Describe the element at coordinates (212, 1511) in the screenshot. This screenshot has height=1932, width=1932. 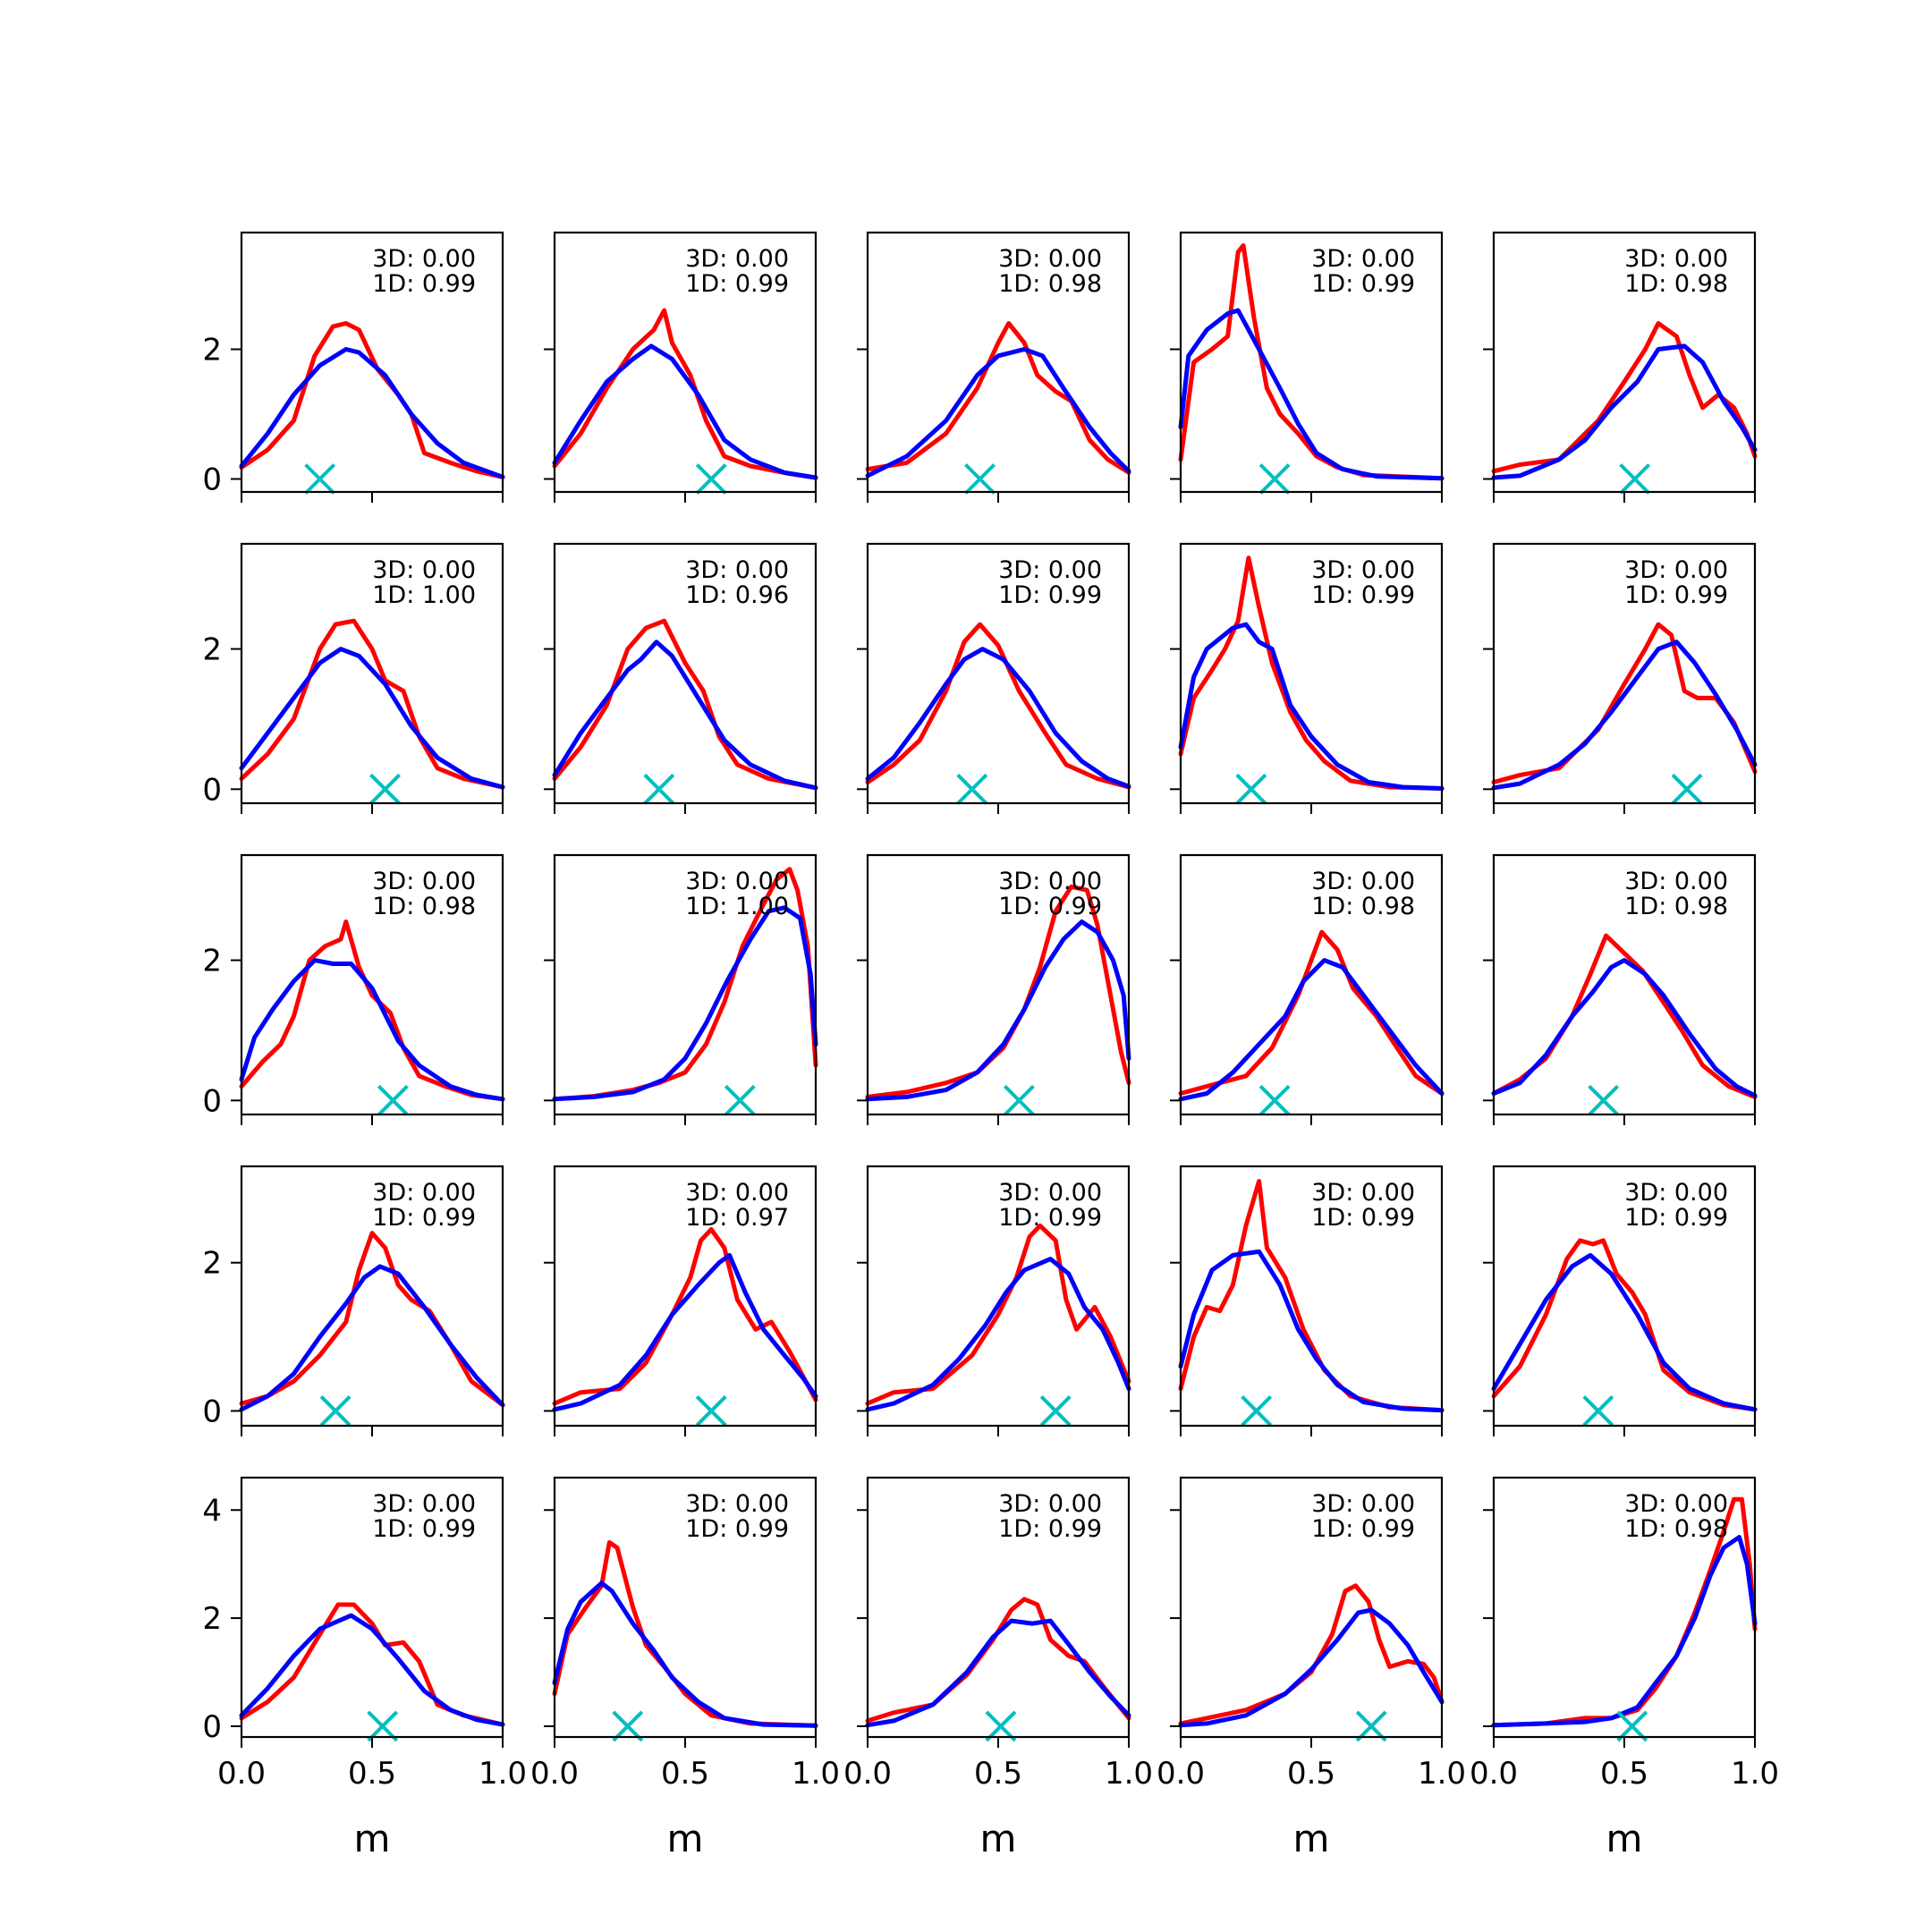
I see `y-tick-label: 4` at that location.